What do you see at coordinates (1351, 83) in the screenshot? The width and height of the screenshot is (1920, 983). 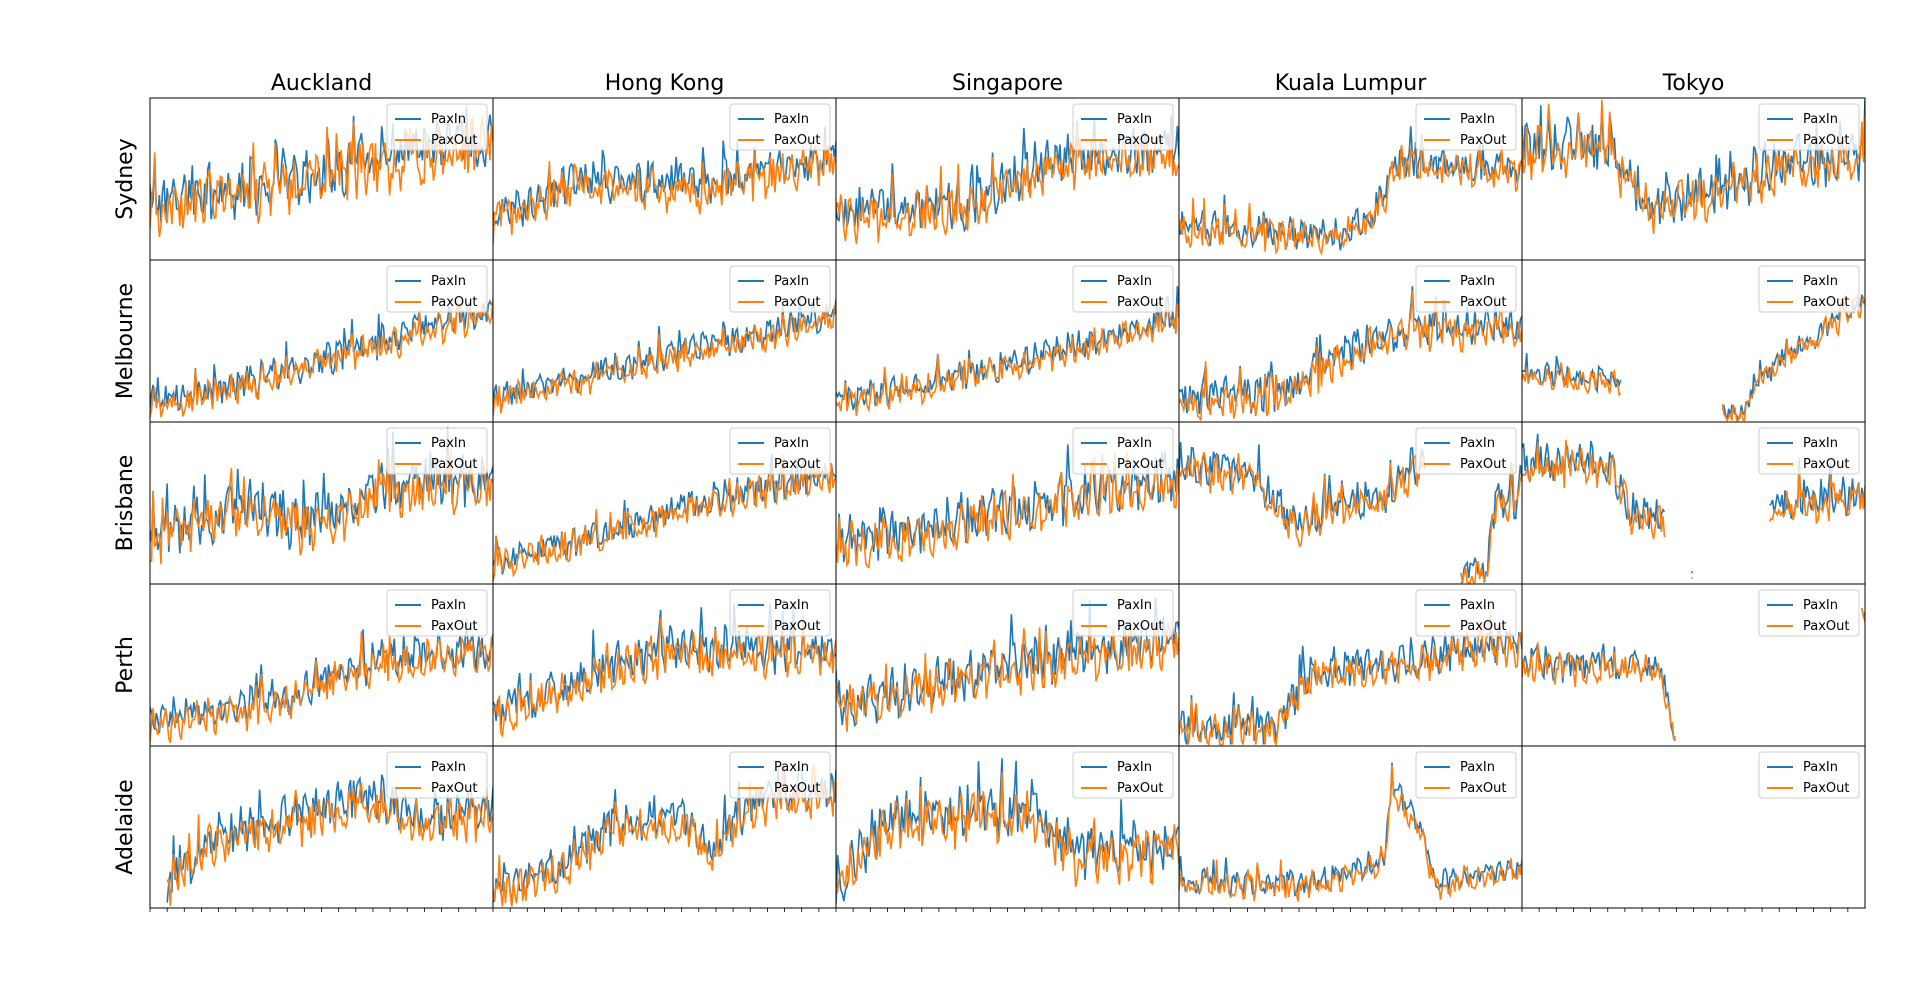 I see `column-title-kuala-lumpur: Kuala Lumpur` at bounding box center [1351, 83].